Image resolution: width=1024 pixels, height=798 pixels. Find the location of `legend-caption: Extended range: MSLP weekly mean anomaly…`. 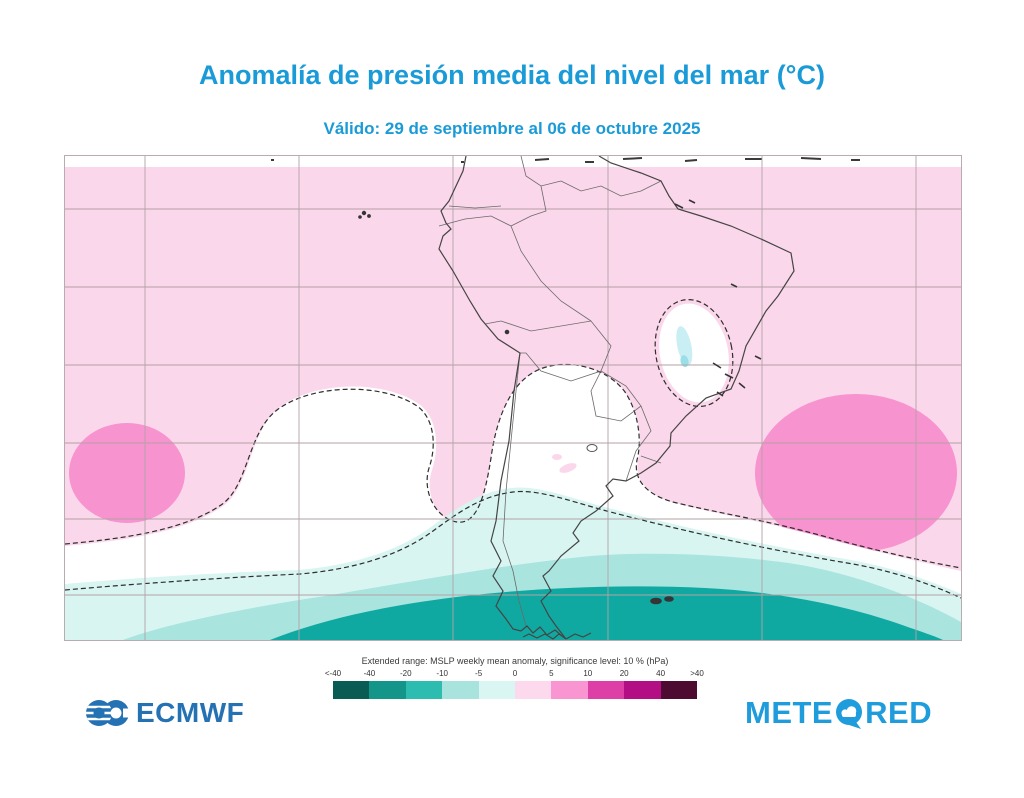

legend-caption: Extended range: MSLP weekly mean anomaly… is located at coordinates (515, 661).